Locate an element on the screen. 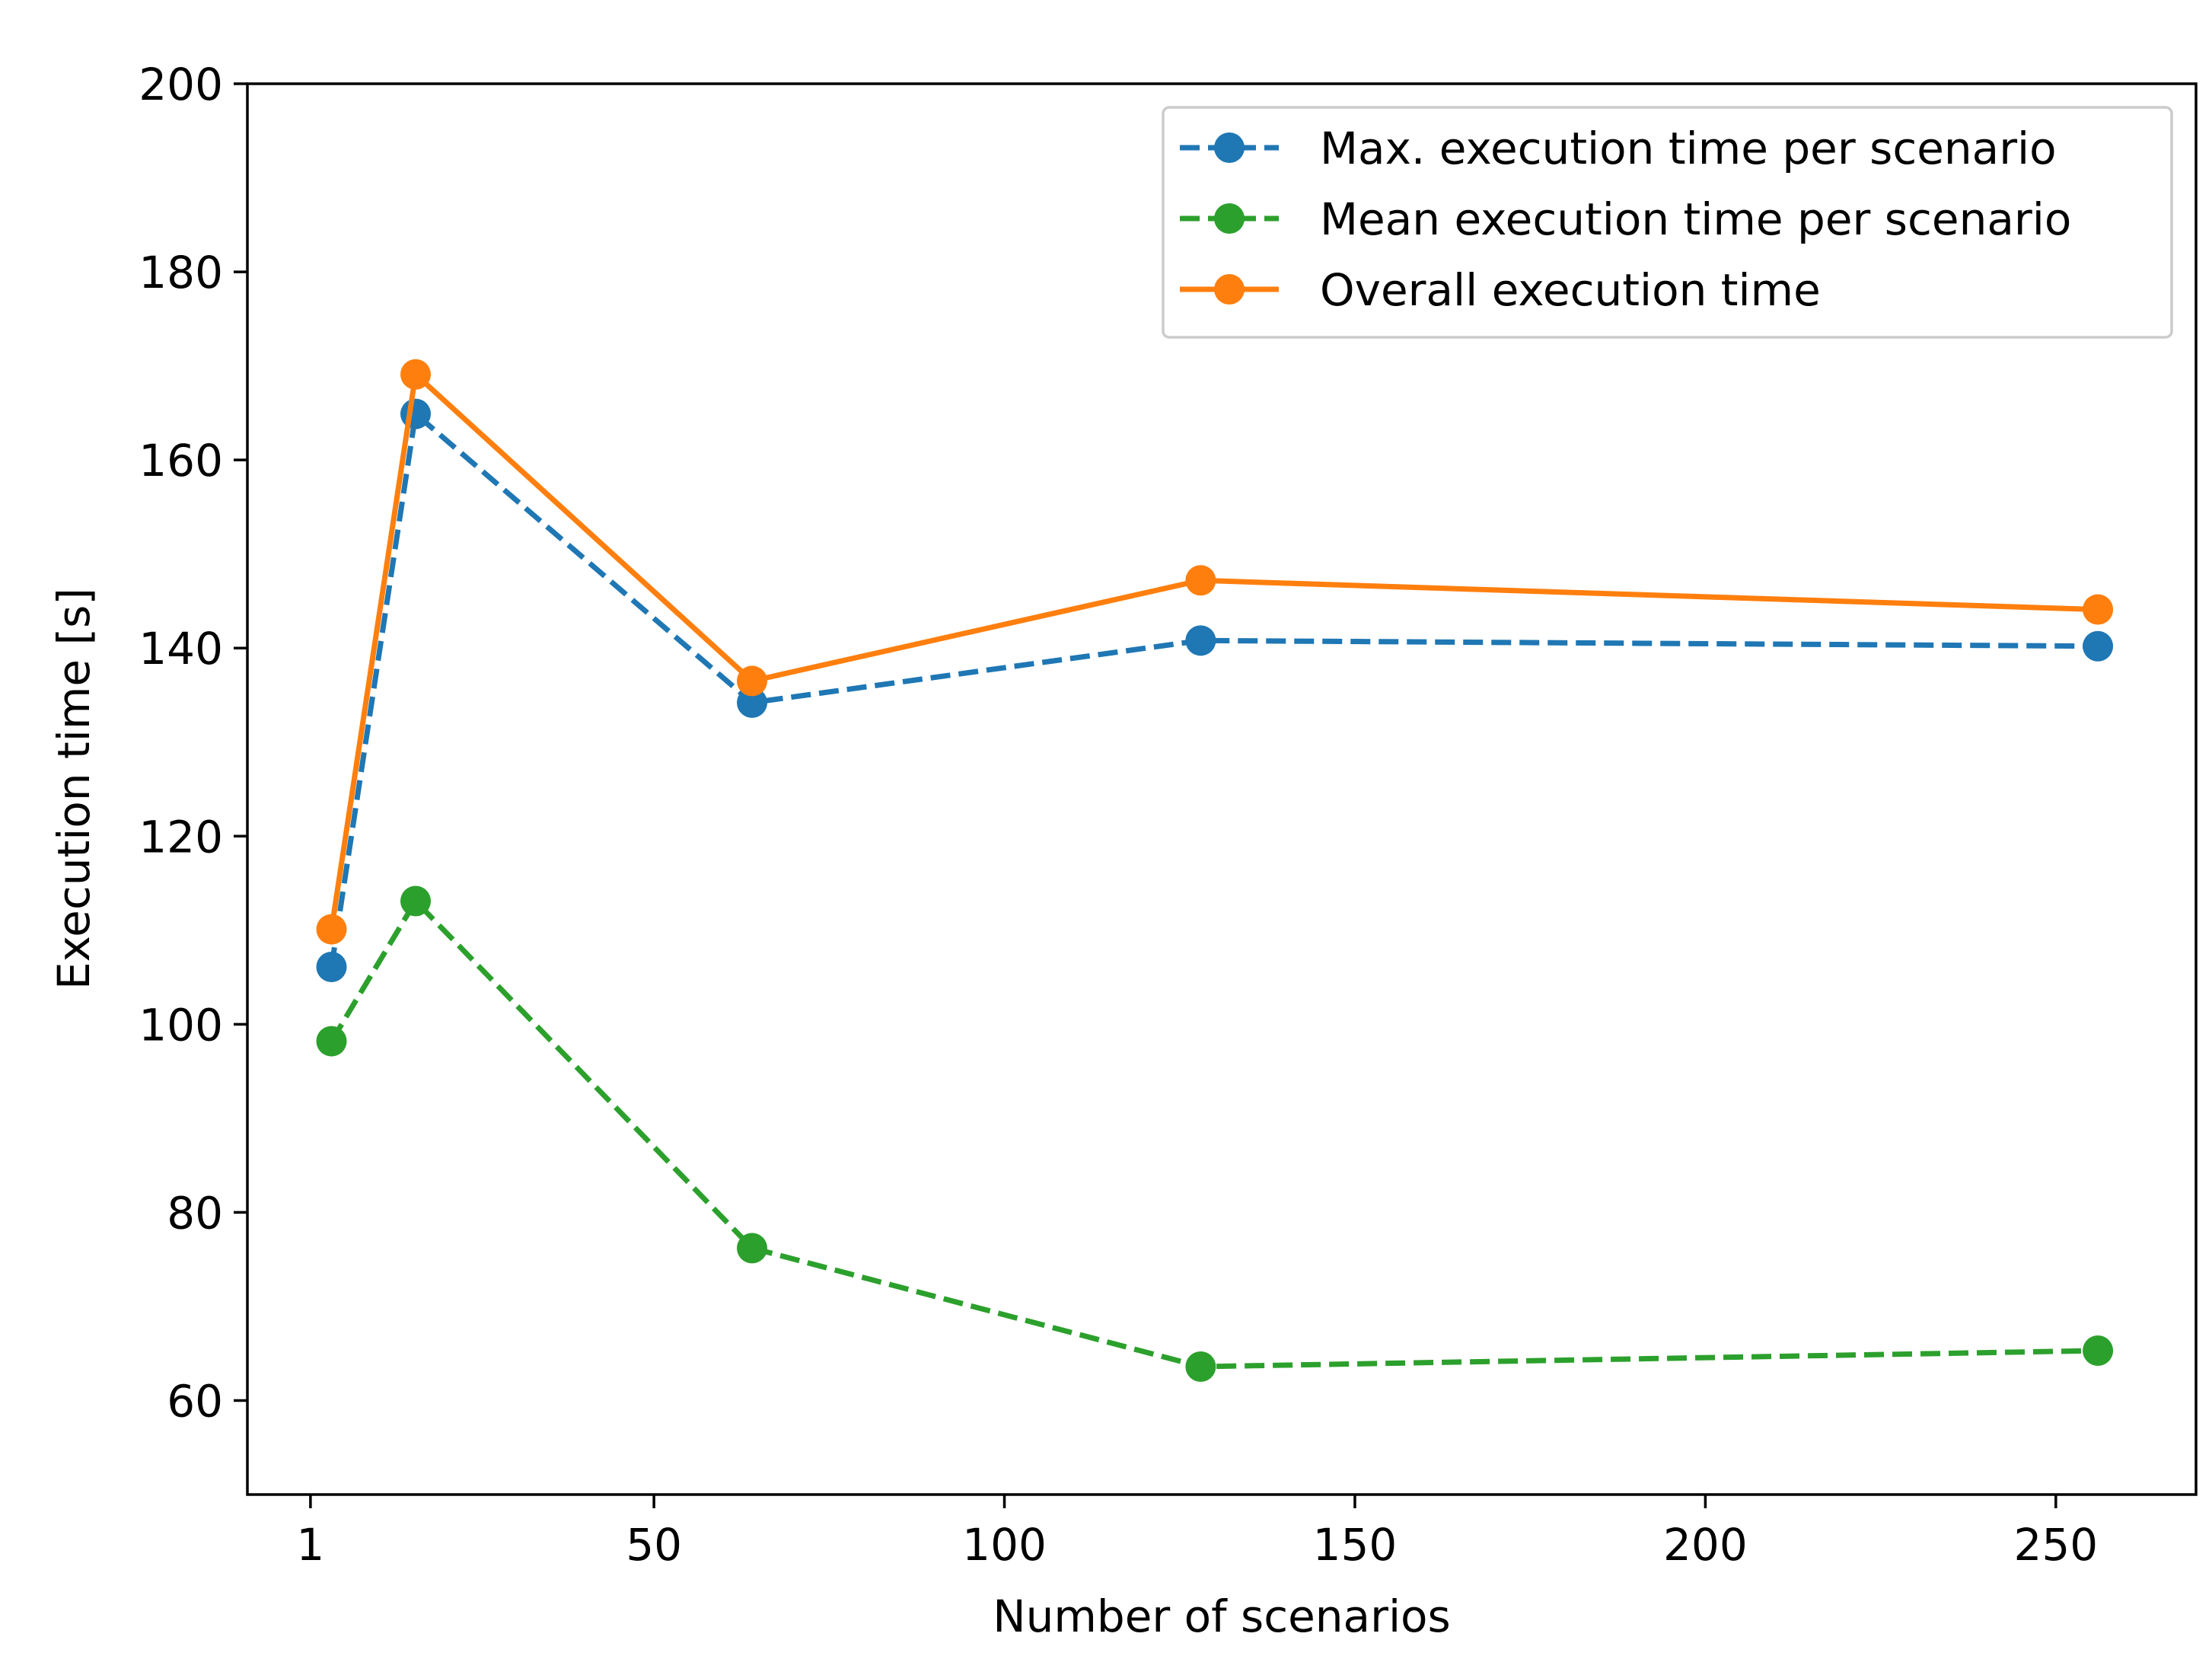  x-axis-label: Number of scenarios is located at coordinates (1222, 1616).